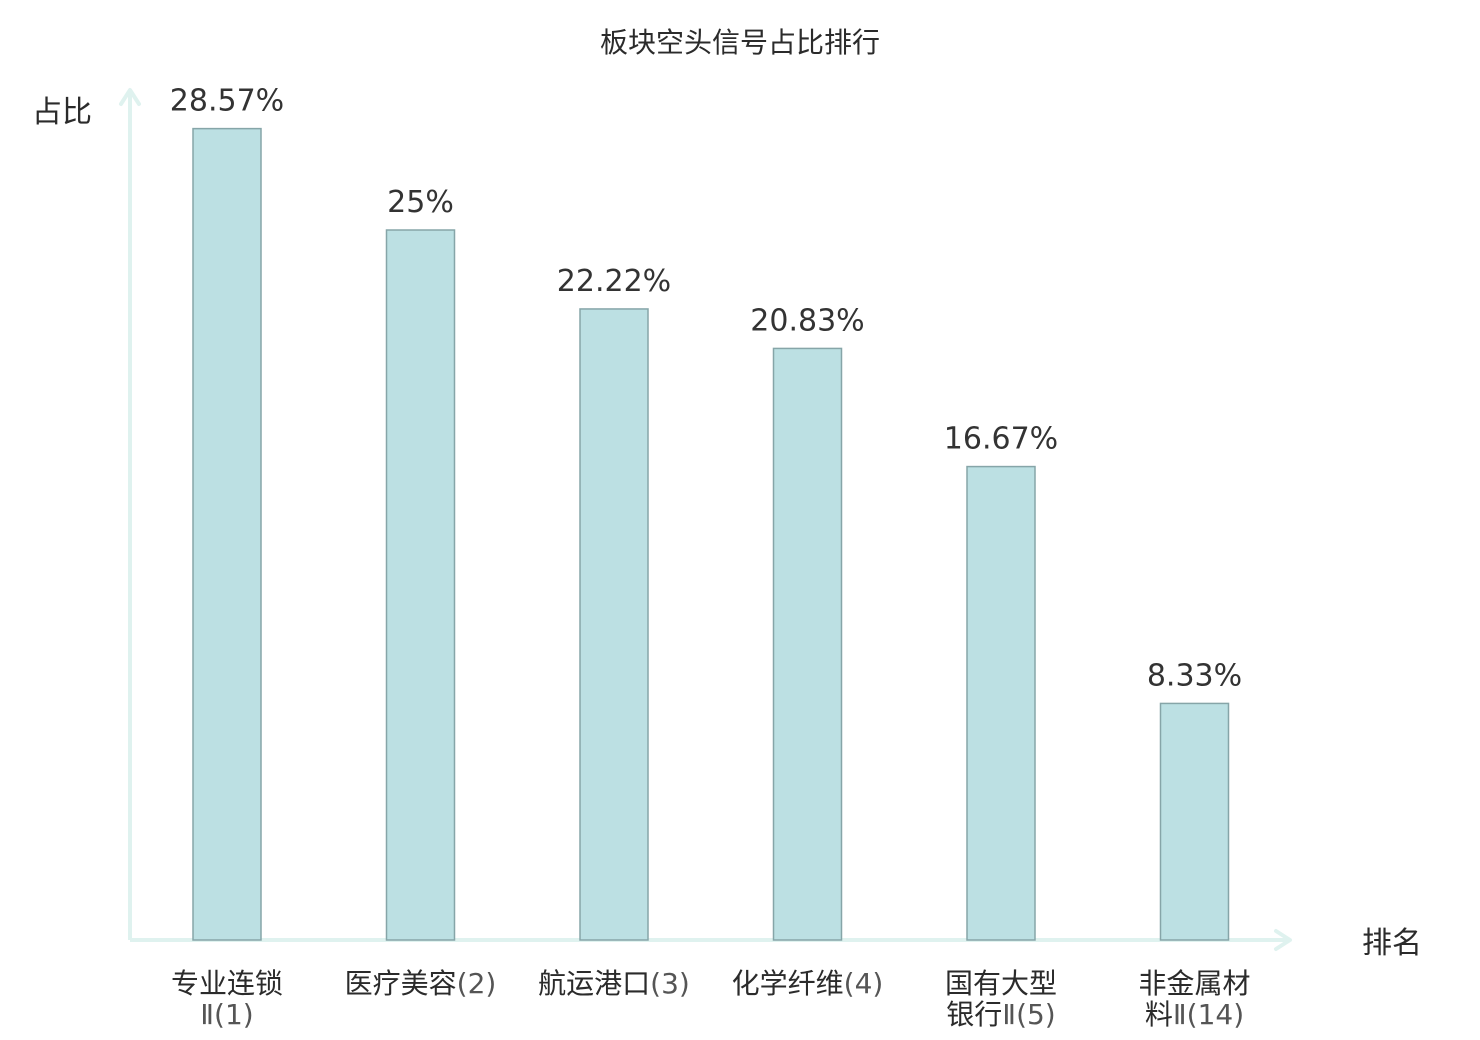  I want to click on x-axis-label: 排名, so click(1392, 943).